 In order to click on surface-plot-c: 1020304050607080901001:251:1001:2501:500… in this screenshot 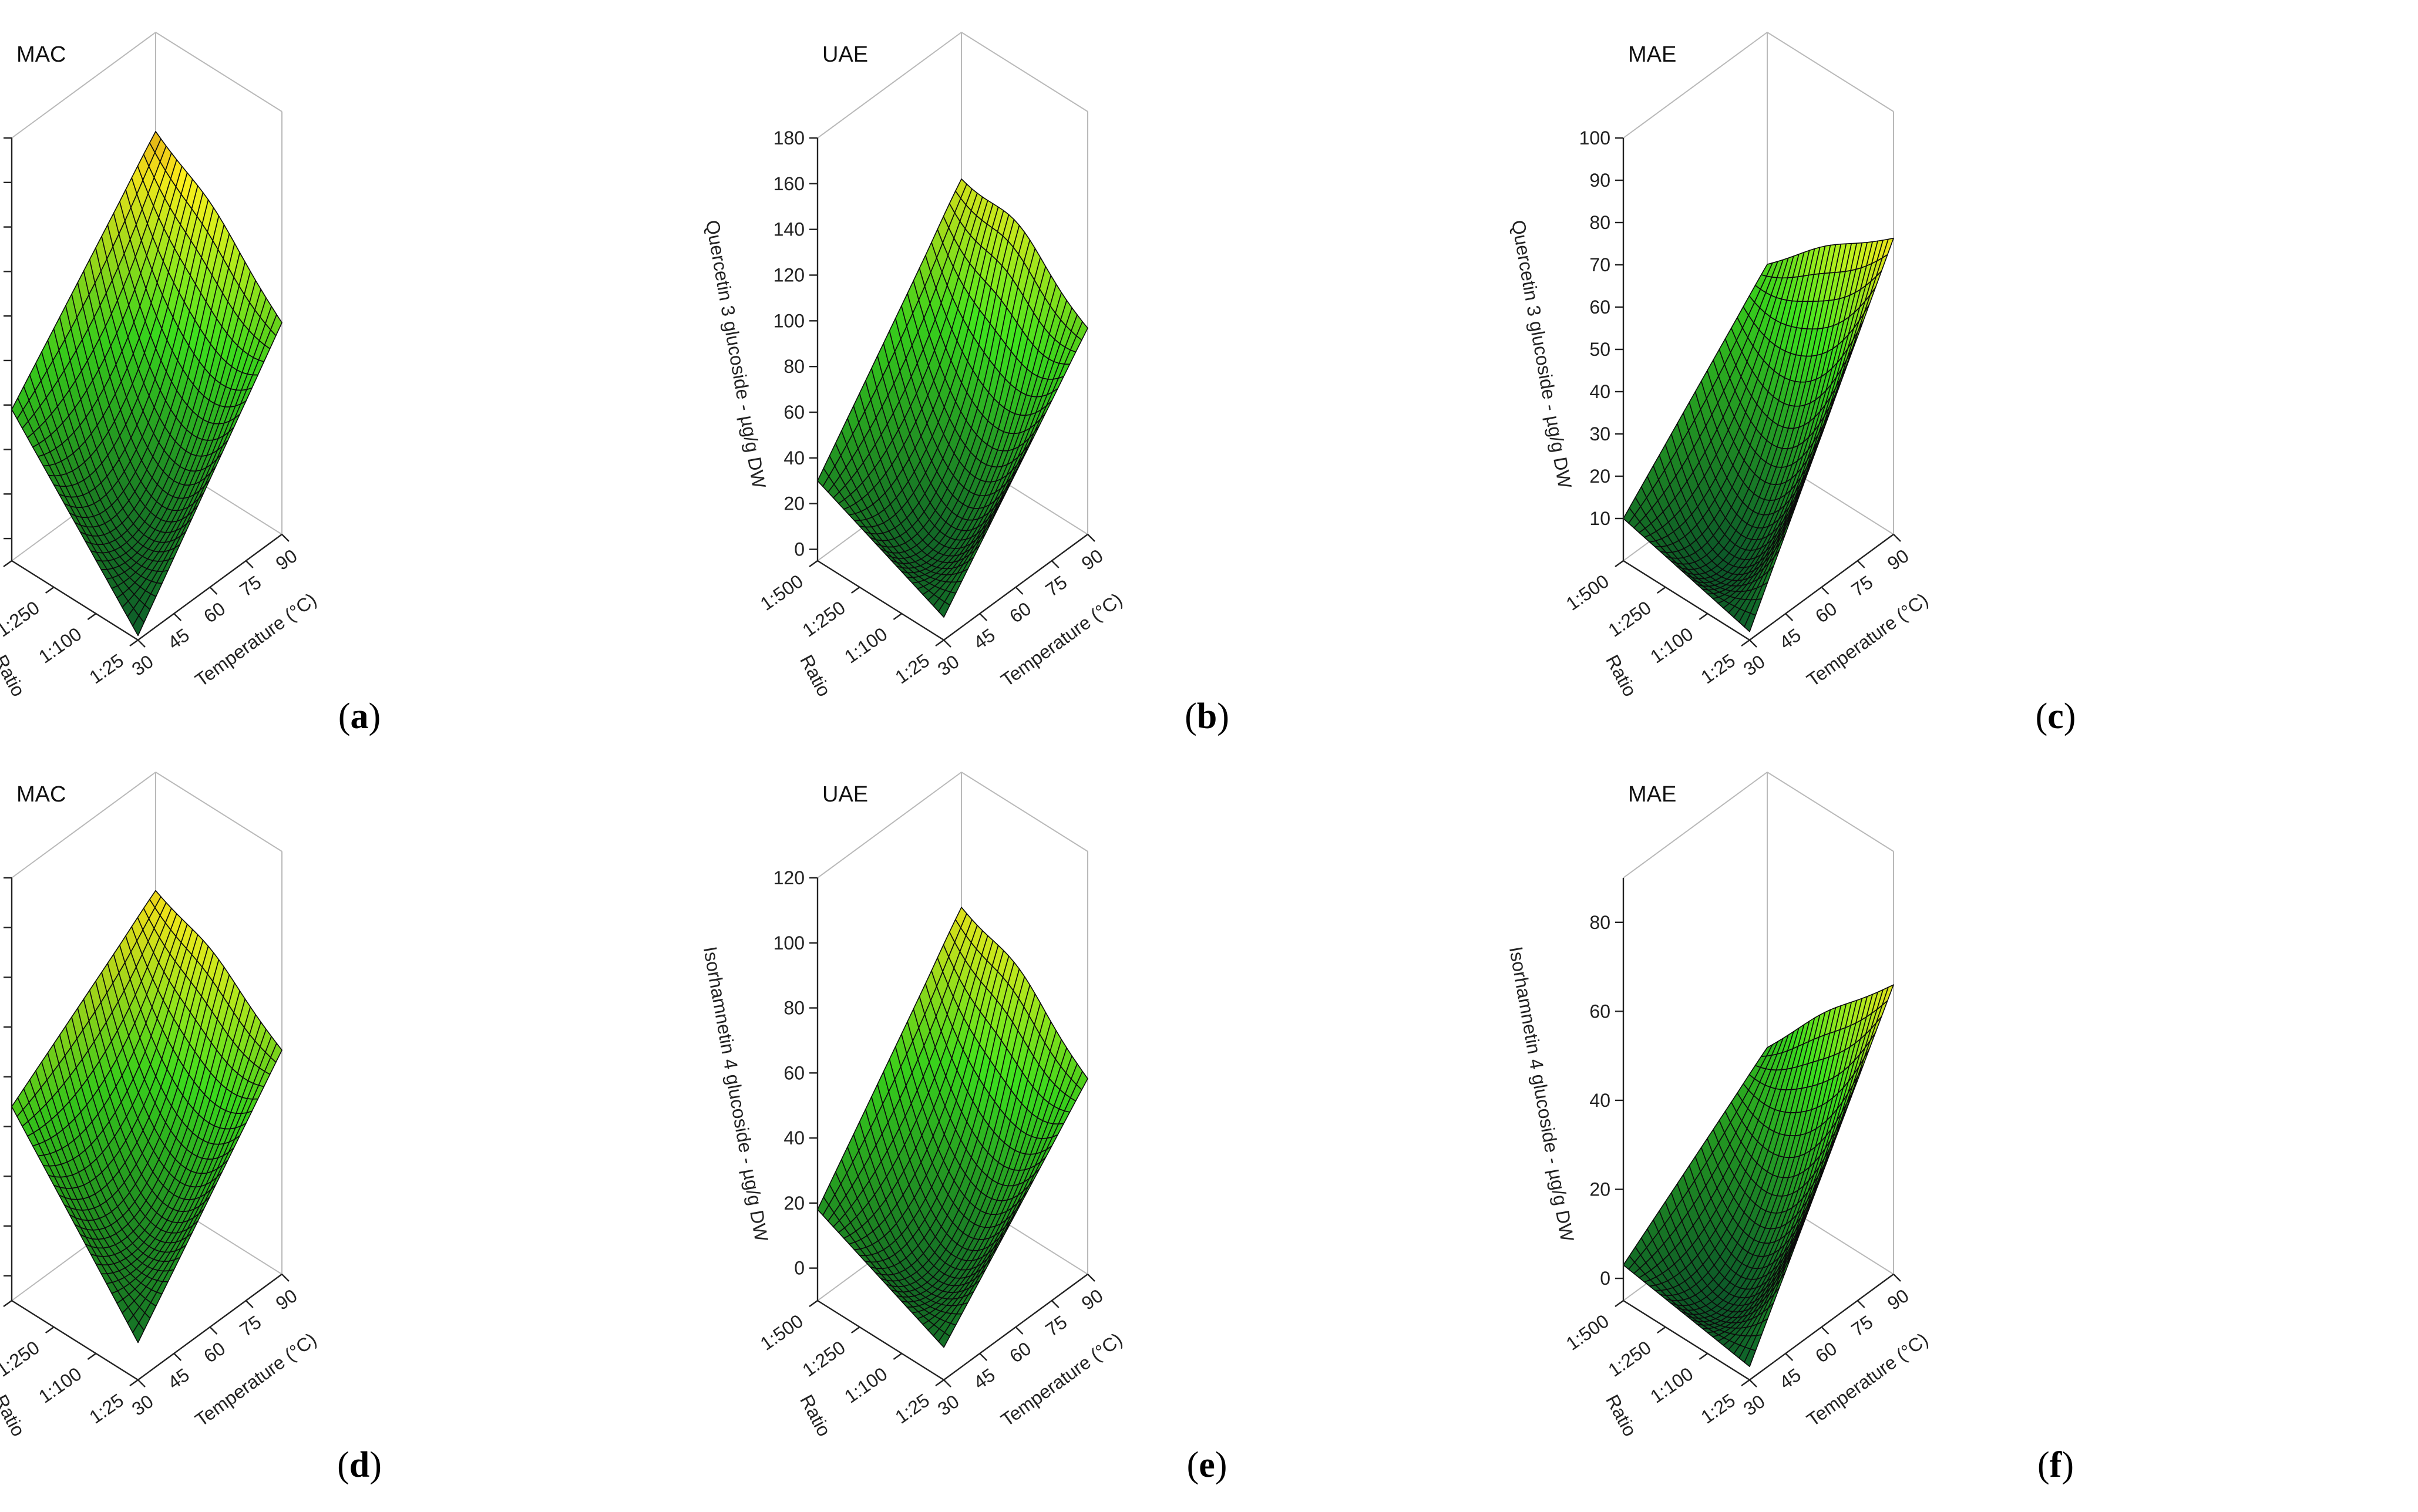, I will do `click(1720, 366)`.